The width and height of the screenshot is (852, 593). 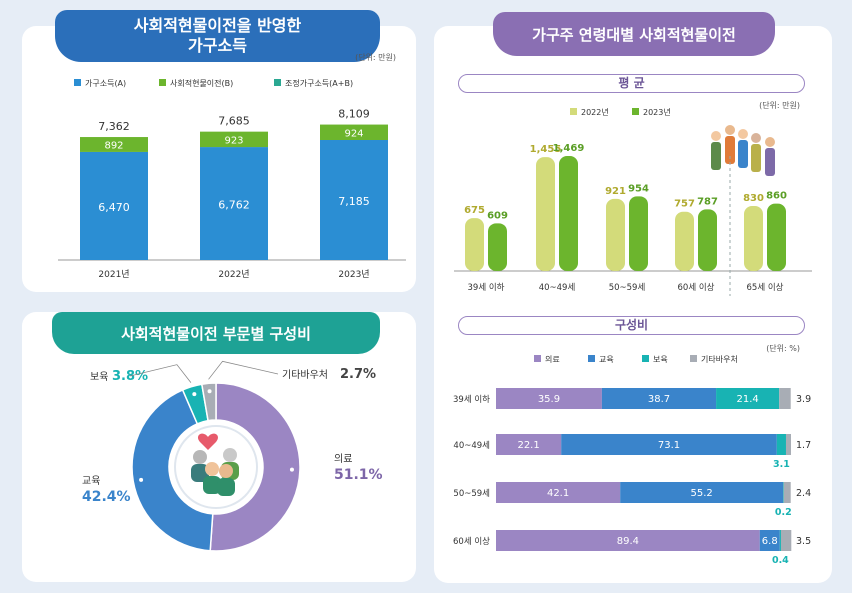 I want to click on composition-value-label: 35.9, so click(x=549, y=399).